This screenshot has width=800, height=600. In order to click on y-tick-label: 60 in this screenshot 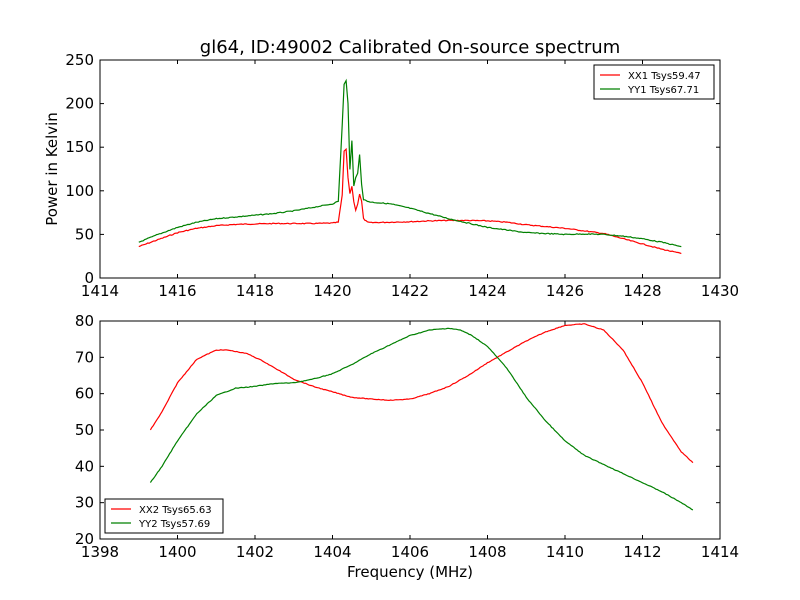, I will do `click(84, 394)`.